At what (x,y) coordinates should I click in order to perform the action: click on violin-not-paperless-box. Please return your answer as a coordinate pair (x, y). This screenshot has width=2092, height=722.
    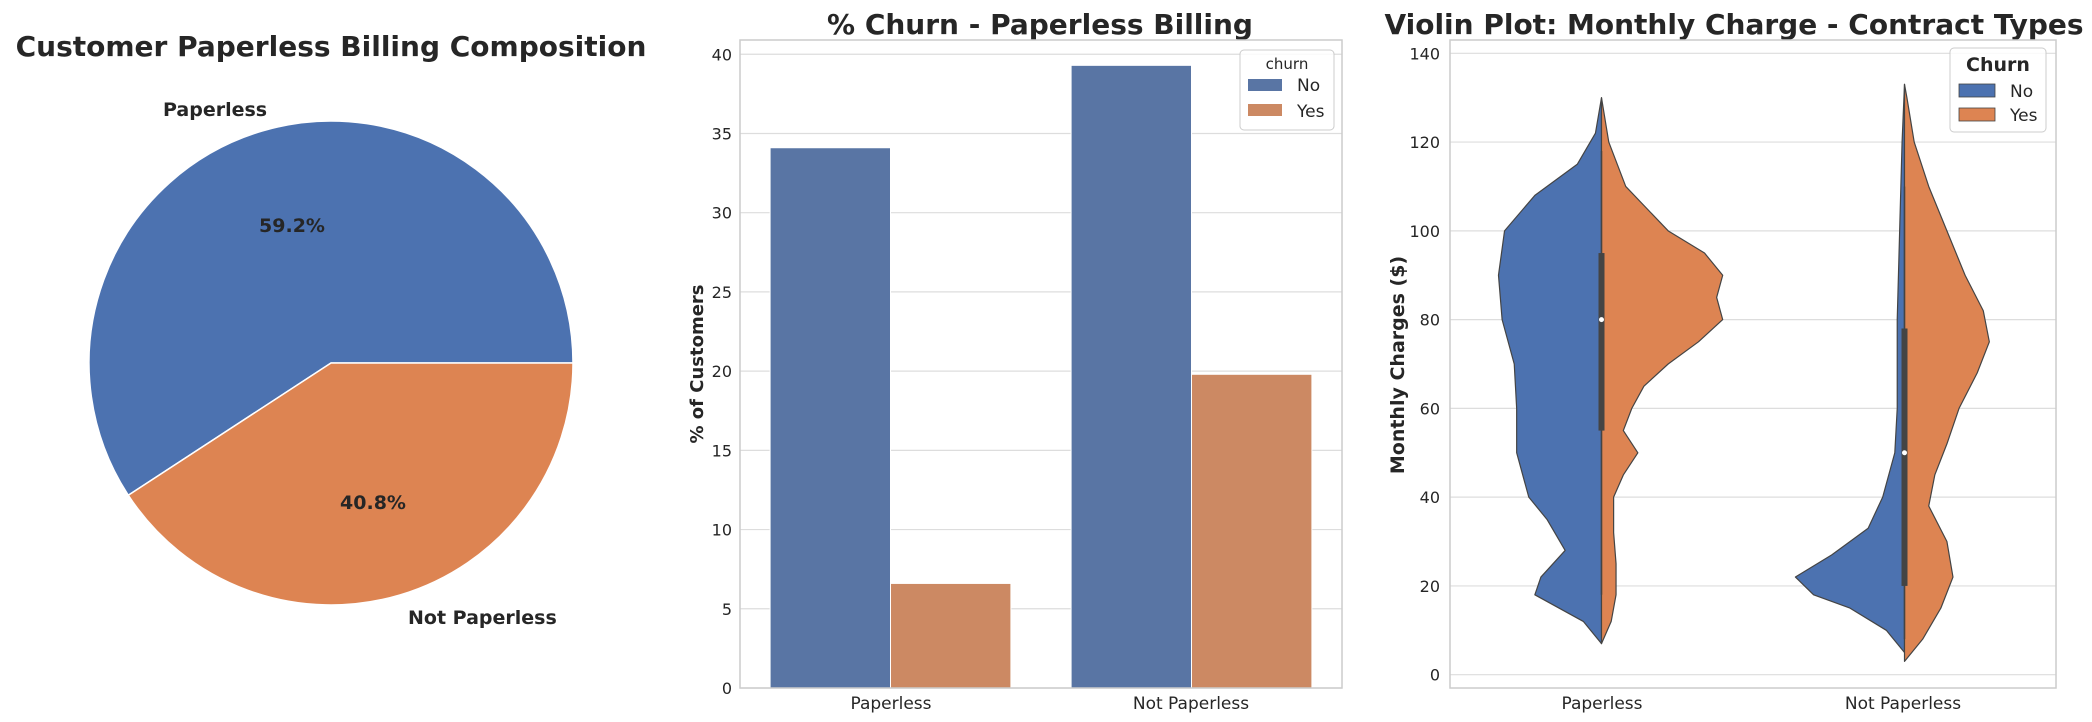
    Looking at the image, I should click on (1904, 457).